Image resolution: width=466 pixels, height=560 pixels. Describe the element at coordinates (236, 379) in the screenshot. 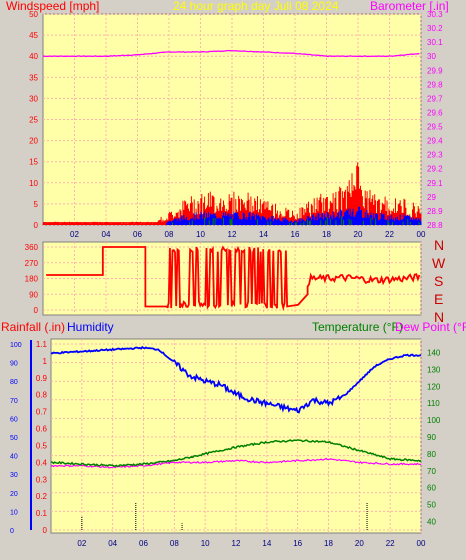

I see `humidity-line` at that location.